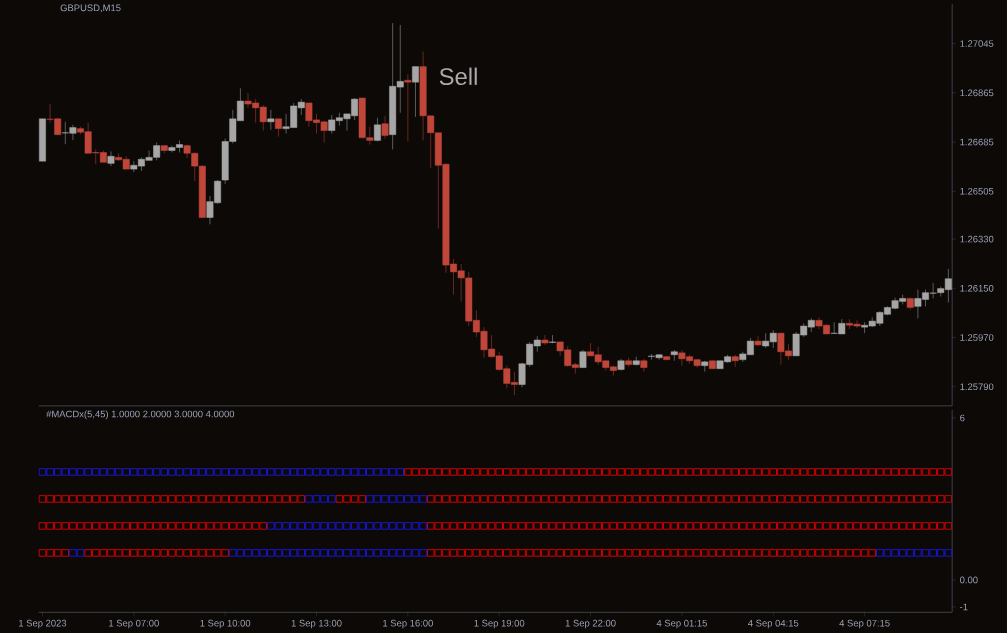 The width and height of the screenshot is (1007, 633). Describe the element at coordinates (140, 415) in the screenshot. I see `chart-title: #MACDx(5,45) 1.0000 2.0000 3.0000 4.0000` at that location.